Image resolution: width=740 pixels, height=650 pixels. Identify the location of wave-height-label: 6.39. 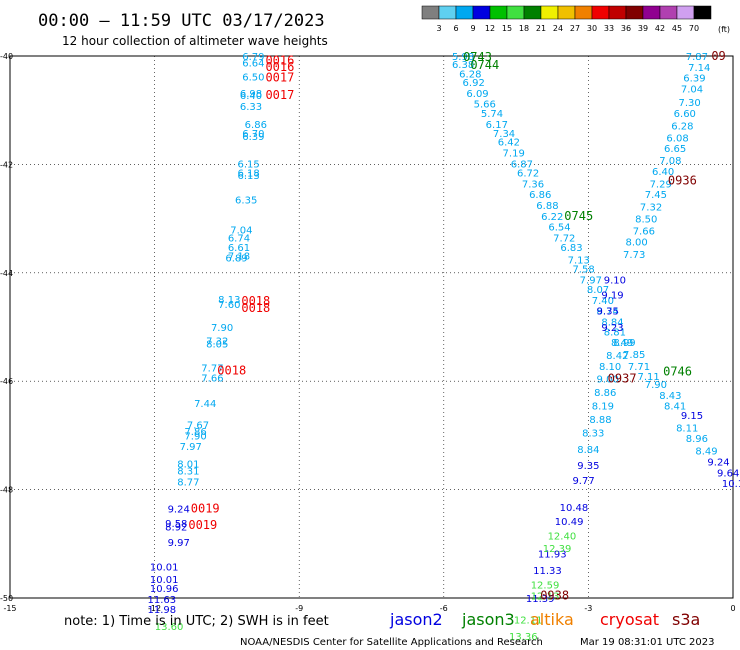
(694, 79).